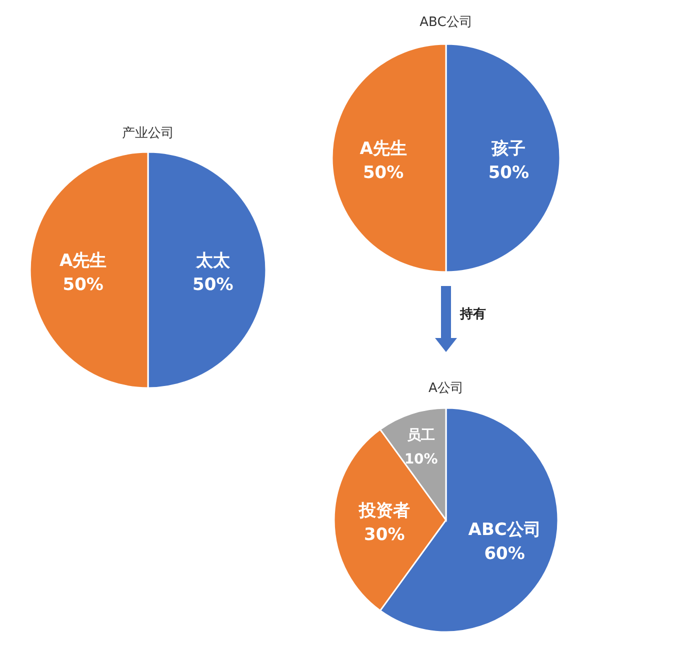 This screenshot has height=647, width=687. What do you see at coordinates (504, 530) in the screenshot?
I see `slice-label: ABC公司` at bounding box center [504, 530].